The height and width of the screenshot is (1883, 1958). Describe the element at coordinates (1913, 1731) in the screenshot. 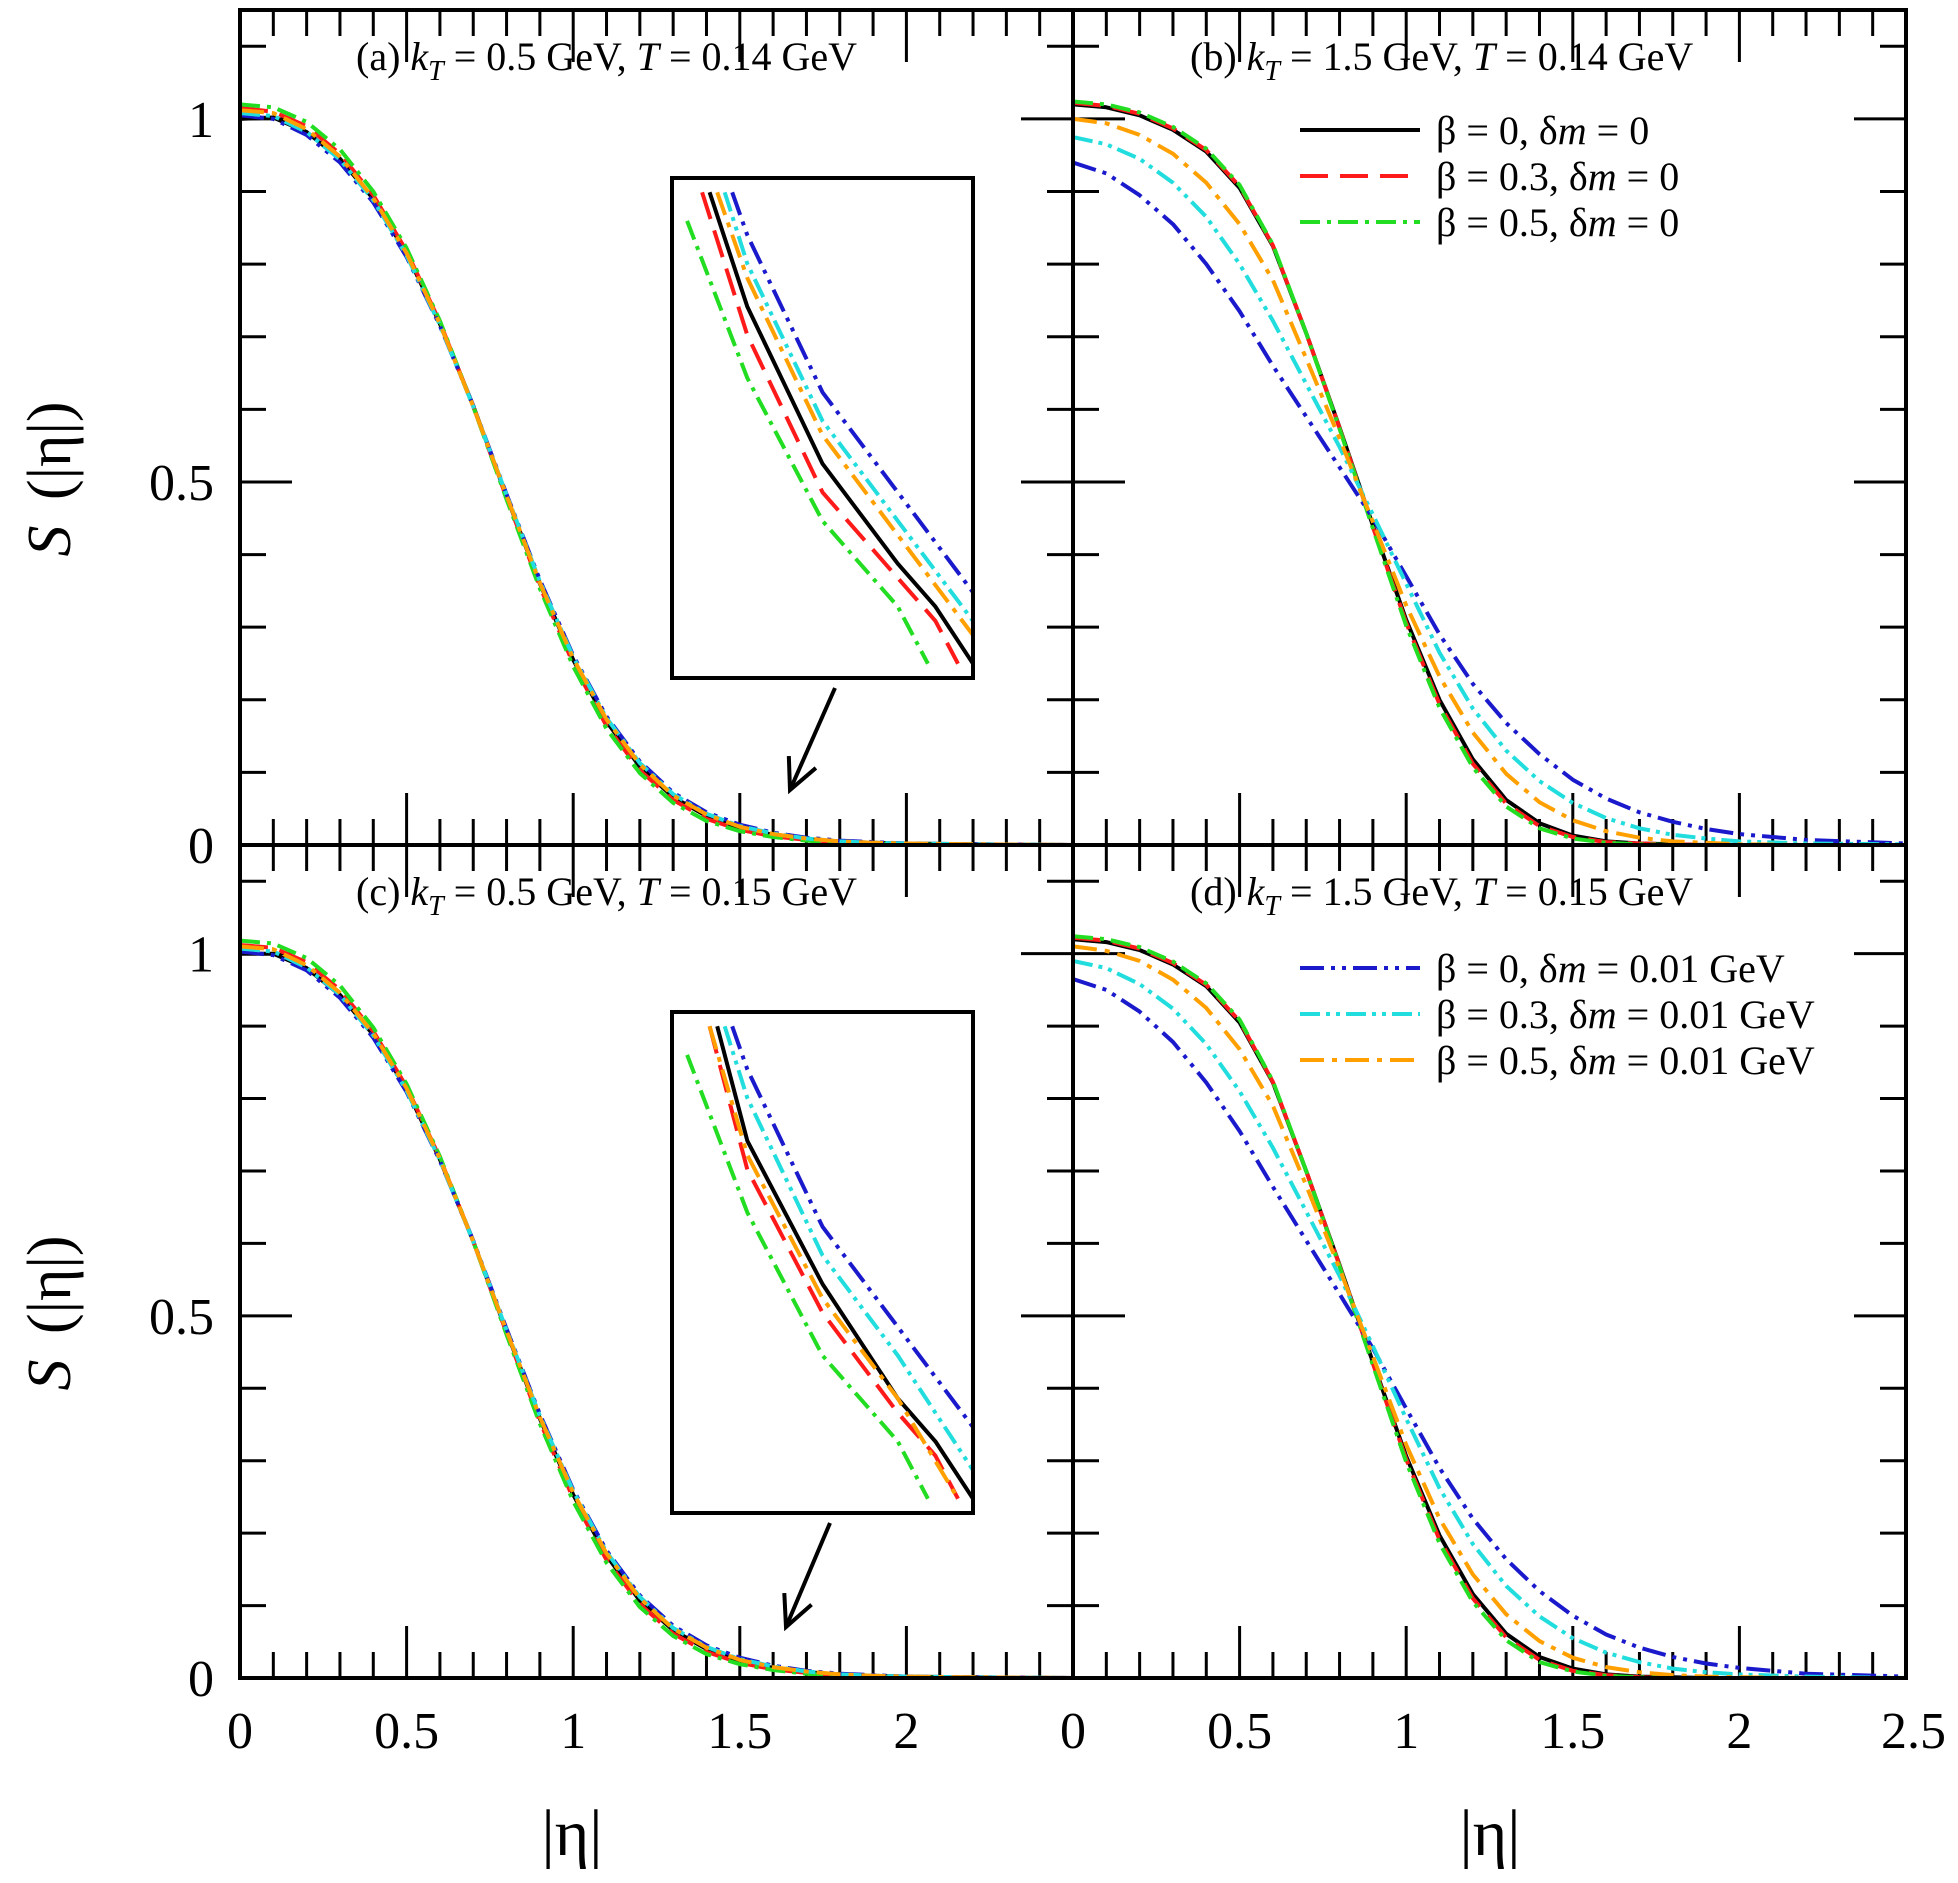

I see `x-tick-label: 2.5` at that location.